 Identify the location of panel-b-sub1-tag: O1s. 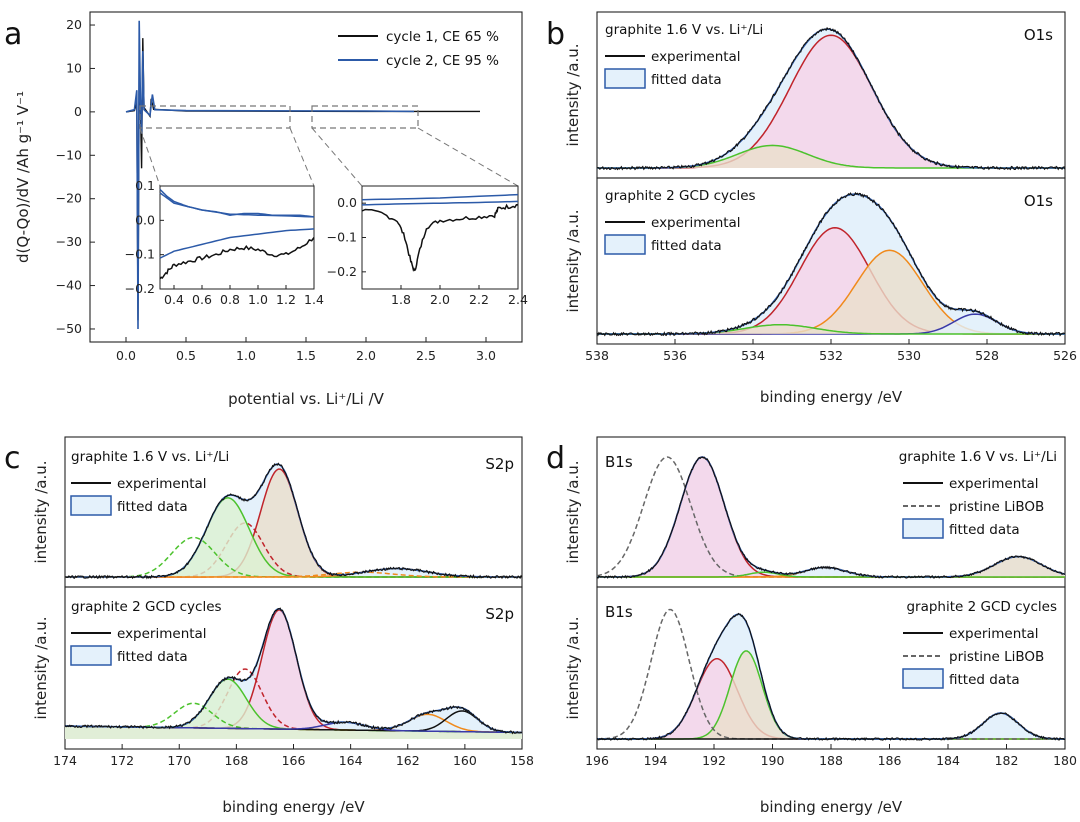
(1038, 201).